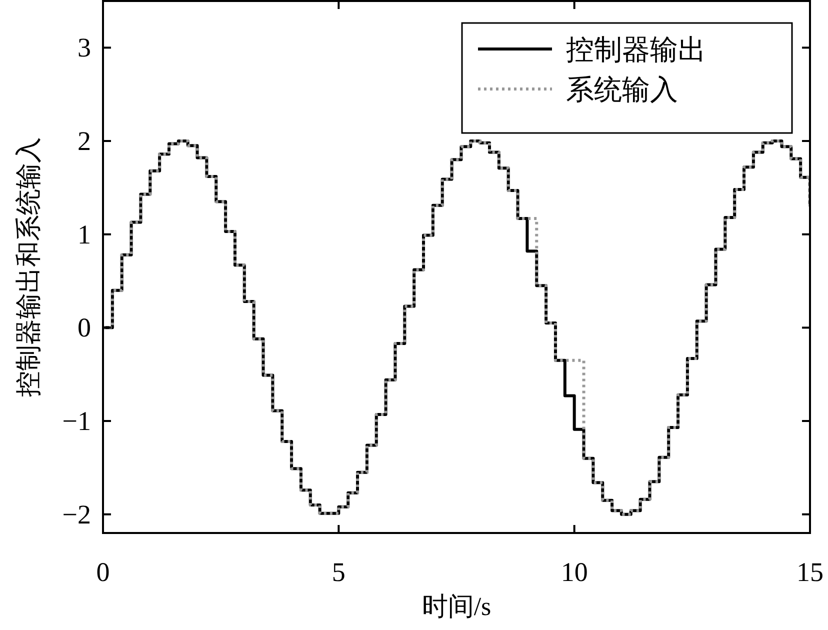  What do you see at coordinates (28, 267) in the screenshot?
I see `y-axis-title: 控制器输出和系统输入` at bounding box center [28, 267].